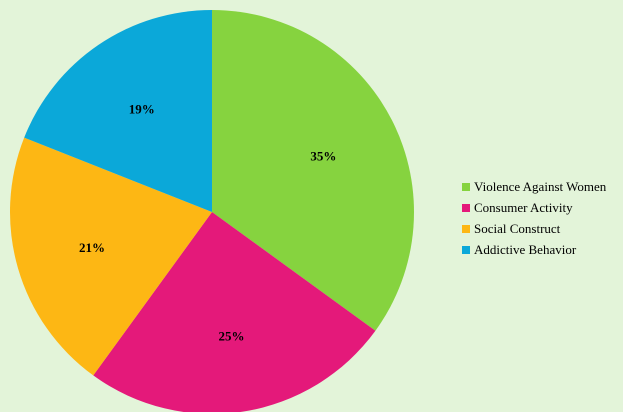 The image size is (623, 412). Describe the element at coordinates (118, 111) in the screenshot. I see `pie-slice-addictive-behavior` at that location.